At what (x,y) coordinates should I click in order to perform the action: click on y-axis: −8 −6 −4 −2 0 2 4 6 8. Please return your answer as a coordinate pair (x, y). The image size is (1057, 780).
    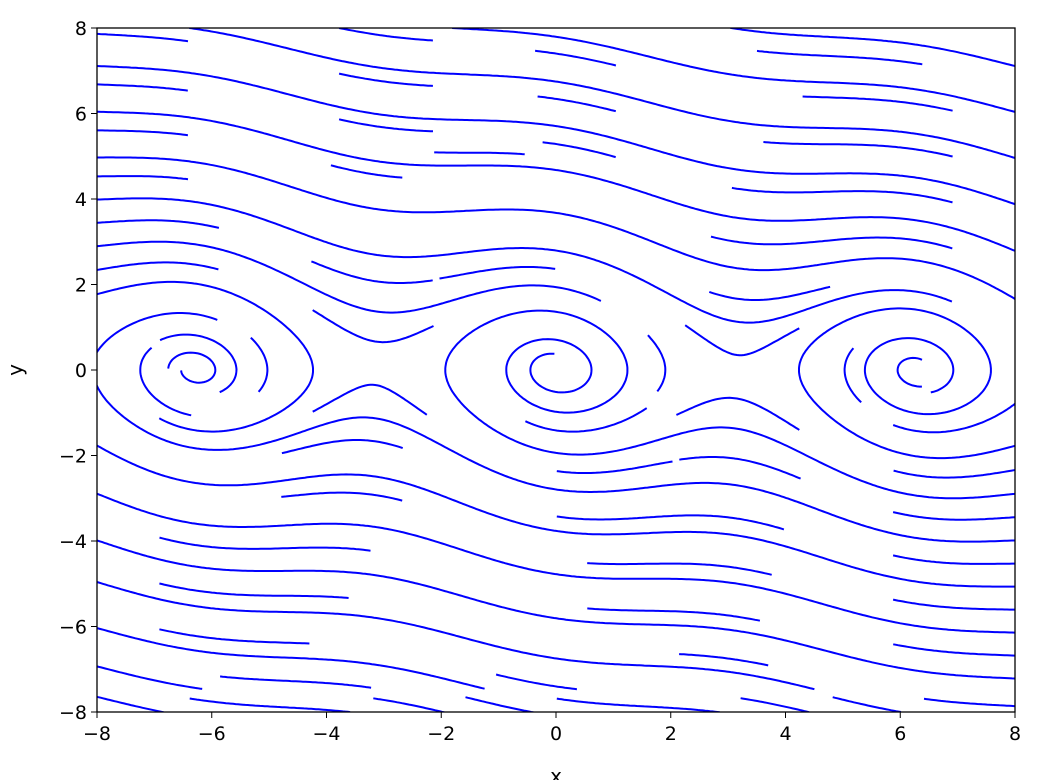
    Looking at the image, I should click on (78, 371).